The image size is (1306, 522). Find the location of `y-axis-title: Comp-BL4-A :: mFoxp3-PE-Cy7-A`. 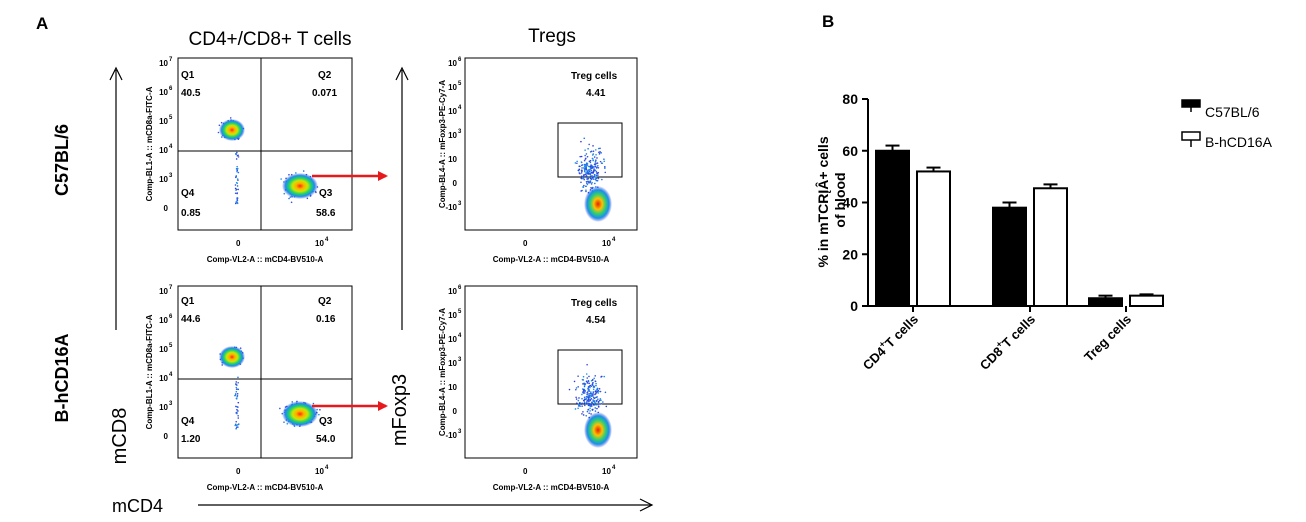

y-axis-title: Comp-BL4-A :: mFoxp3-PE-Cy7-A is located at coordinates (442, 372).